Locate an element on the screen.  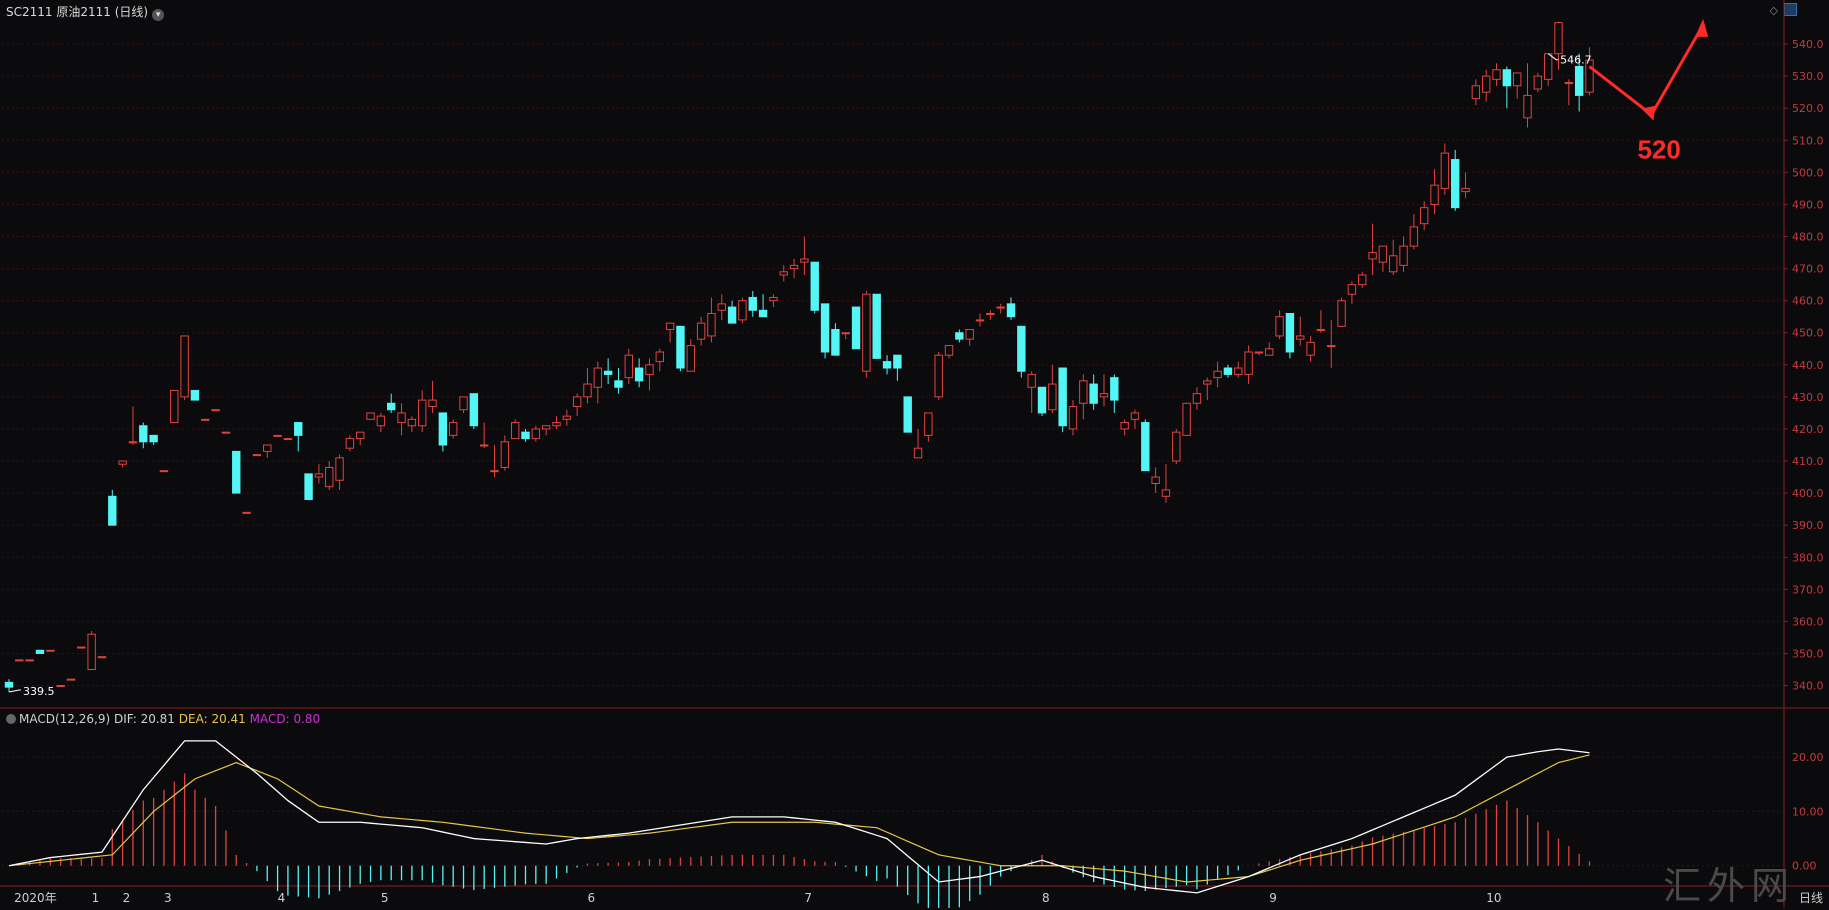
period-label: 日线 is located at coordinates (1810, 898).